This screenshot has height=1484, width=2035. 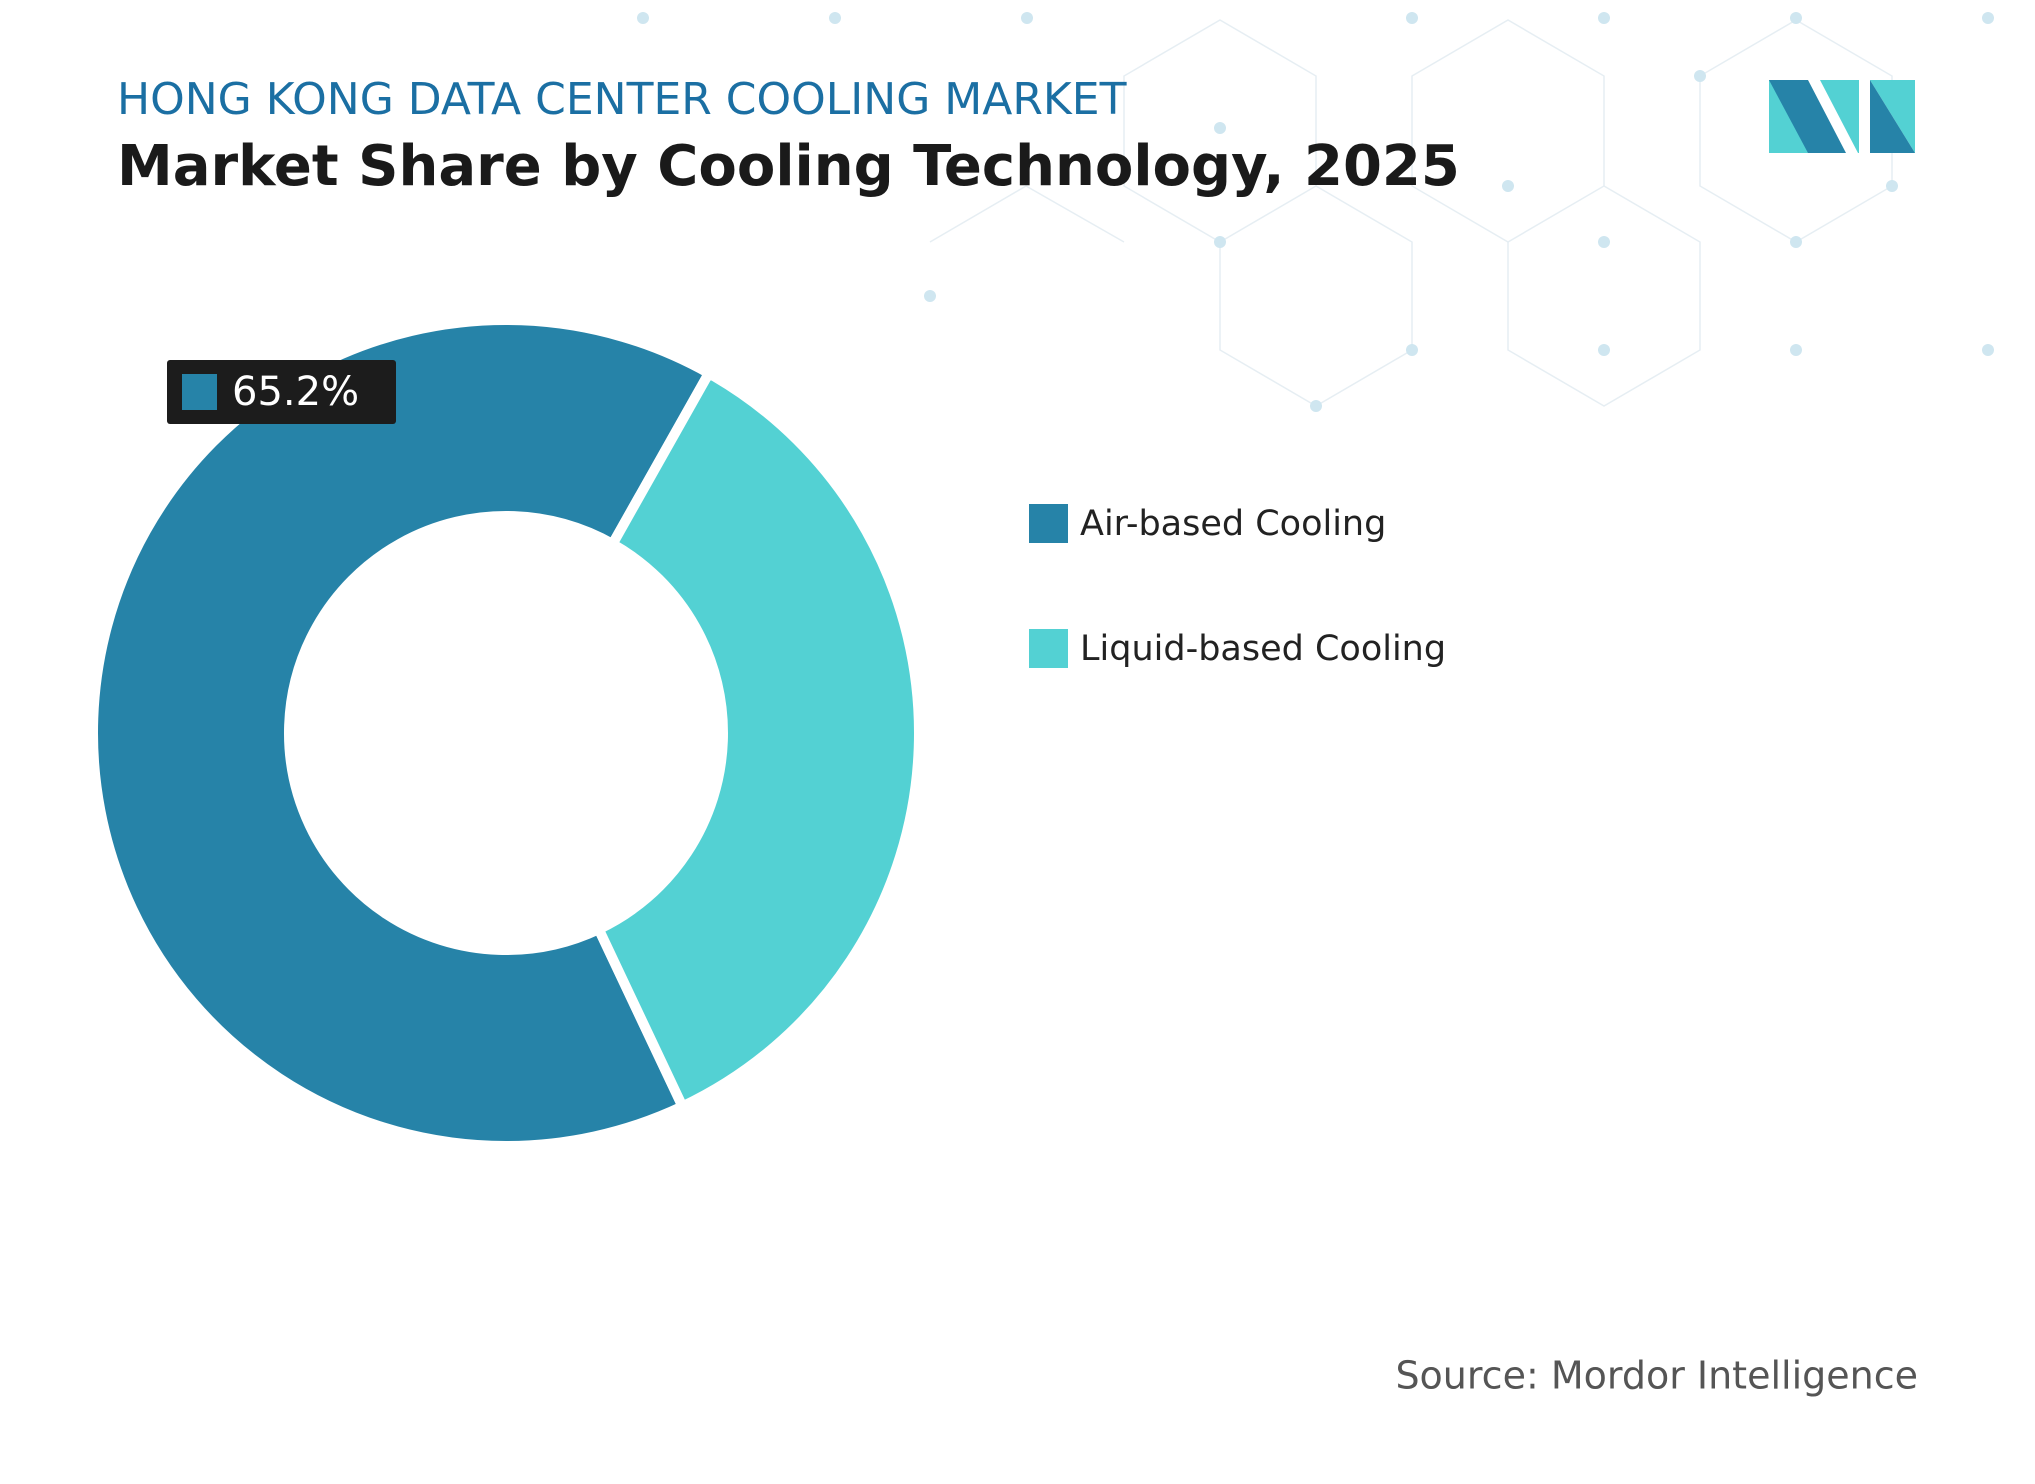 What do you see at coordinates (199, 392) in the screenshot?
I see `value-label-swatch` at bounding box center [199, 392].